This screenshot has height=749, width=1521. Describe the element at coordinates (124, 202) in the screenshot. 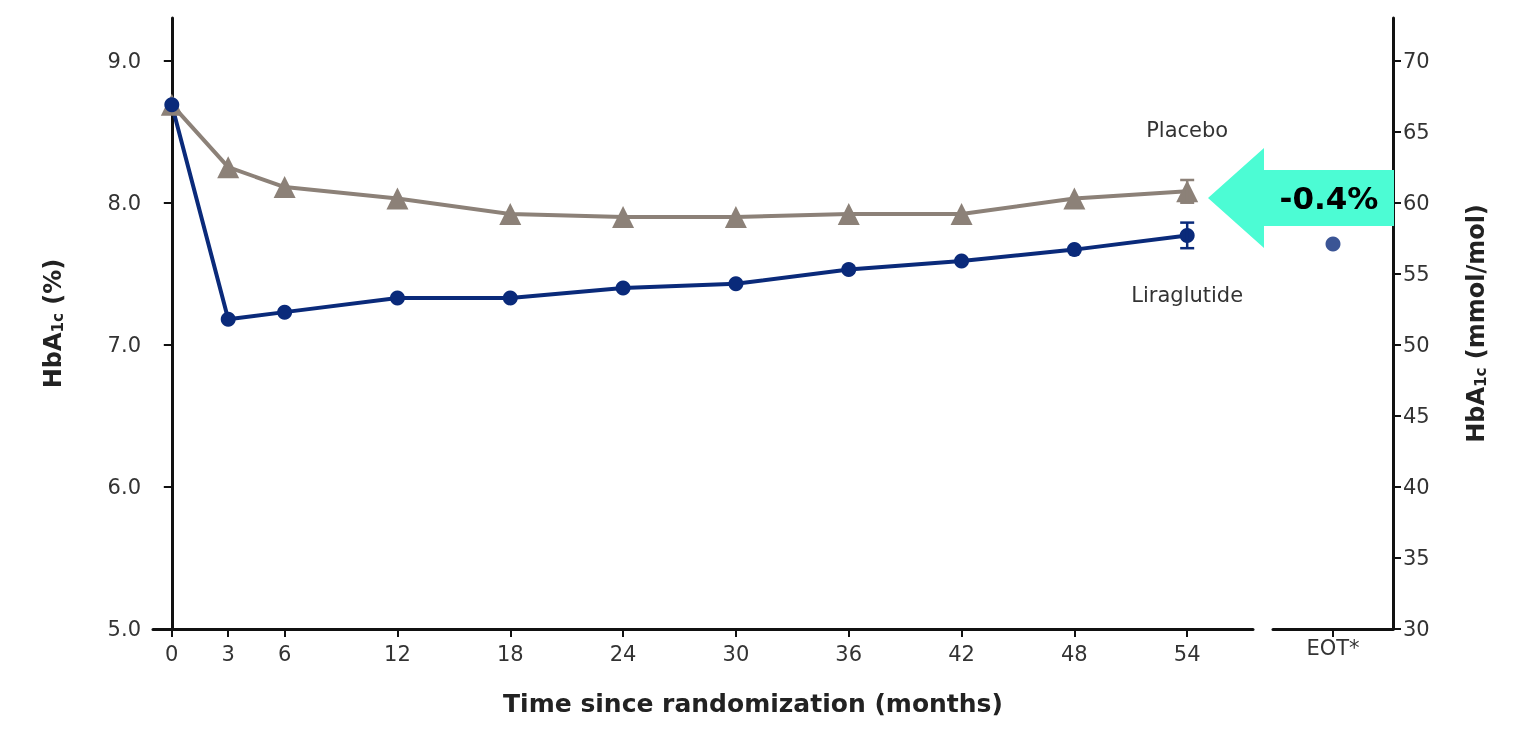

I see `y-tick-label: 8.0` at that location.